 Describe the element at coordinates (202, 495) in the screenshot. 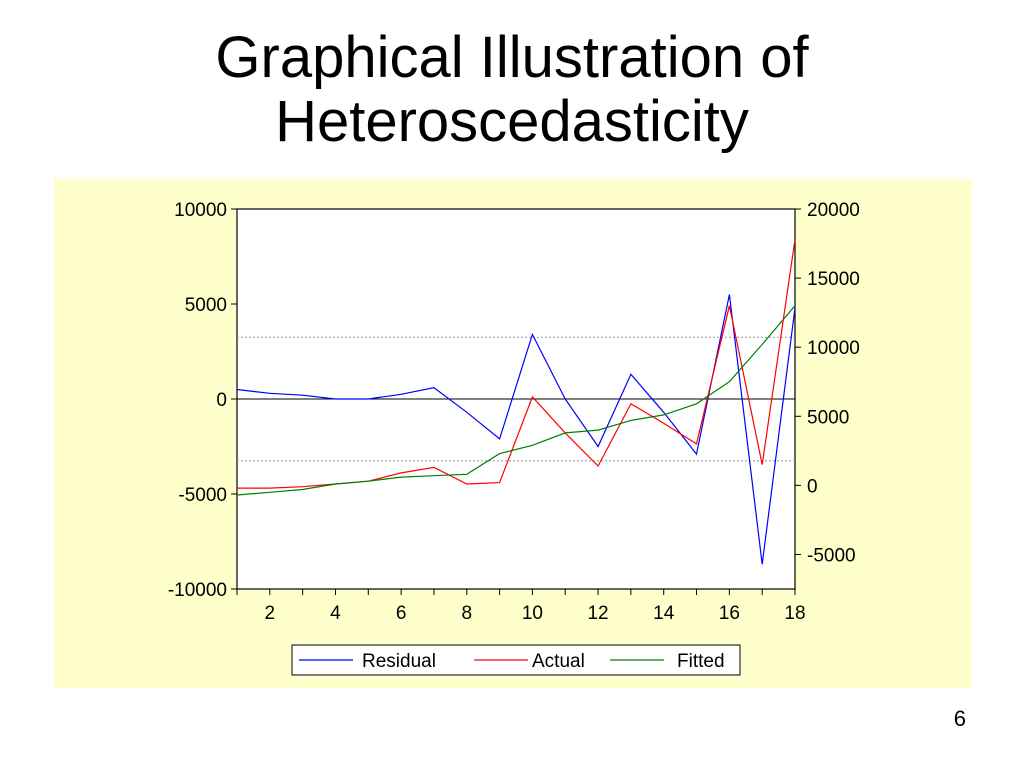

I see `left-axis-tick-label: -5000` at that location.